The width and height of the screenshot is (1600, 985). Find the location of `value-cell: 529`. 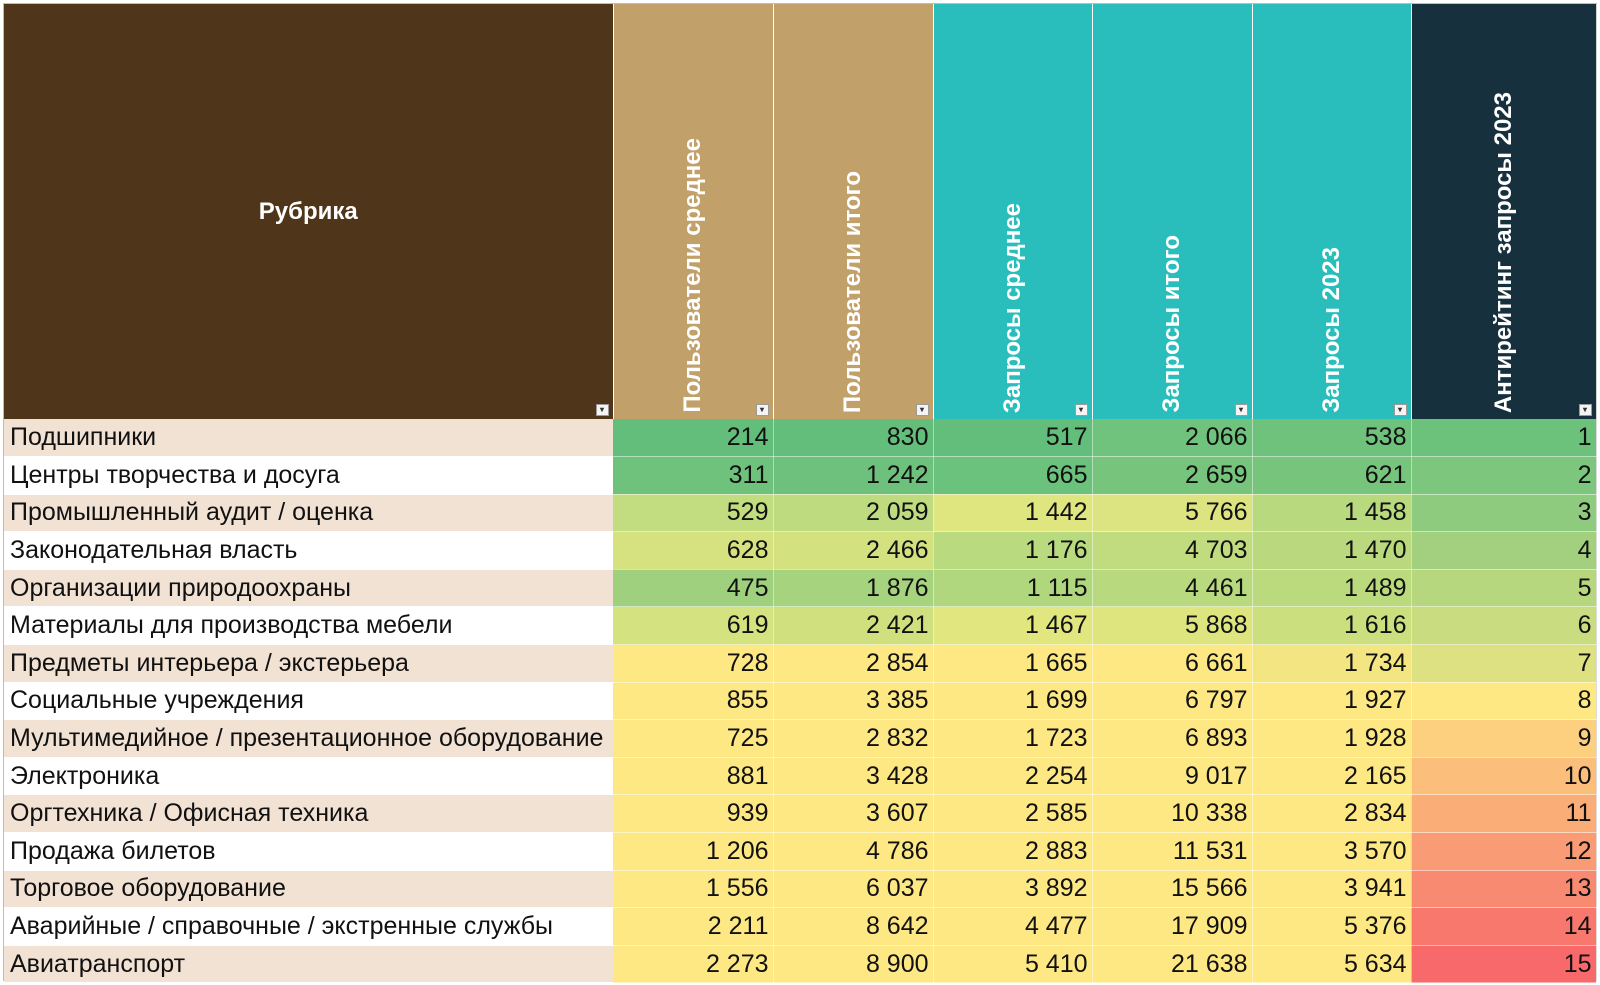

value-cell: 529 is located at coordinates (693, 513).